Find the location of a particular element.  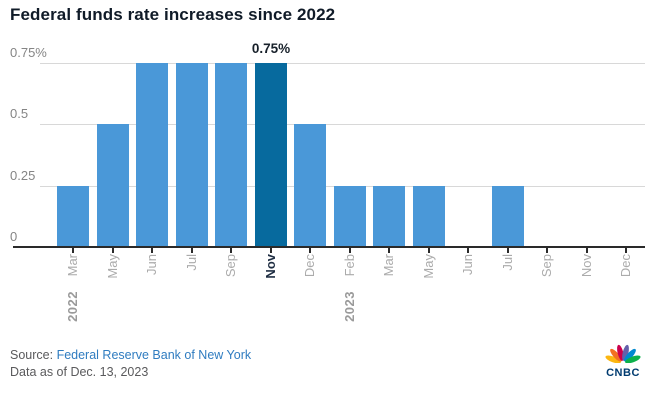

x-axis-label-Jul-3: Jul is located at coordinates (191, 262).